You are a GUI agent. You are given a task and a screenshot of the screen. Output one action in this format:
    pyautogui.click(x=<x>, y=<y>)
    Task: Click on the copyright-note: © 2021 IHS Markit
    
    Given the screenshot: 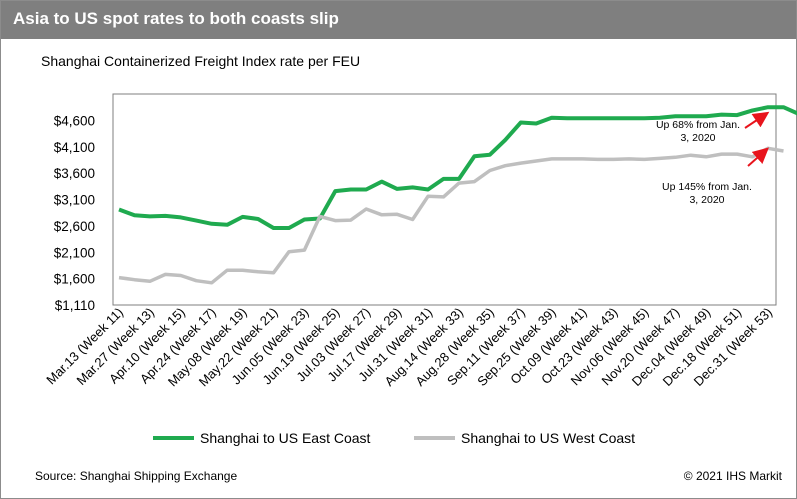 What is the action you would take?
    pyautogui.click(x=732, y=476)
    